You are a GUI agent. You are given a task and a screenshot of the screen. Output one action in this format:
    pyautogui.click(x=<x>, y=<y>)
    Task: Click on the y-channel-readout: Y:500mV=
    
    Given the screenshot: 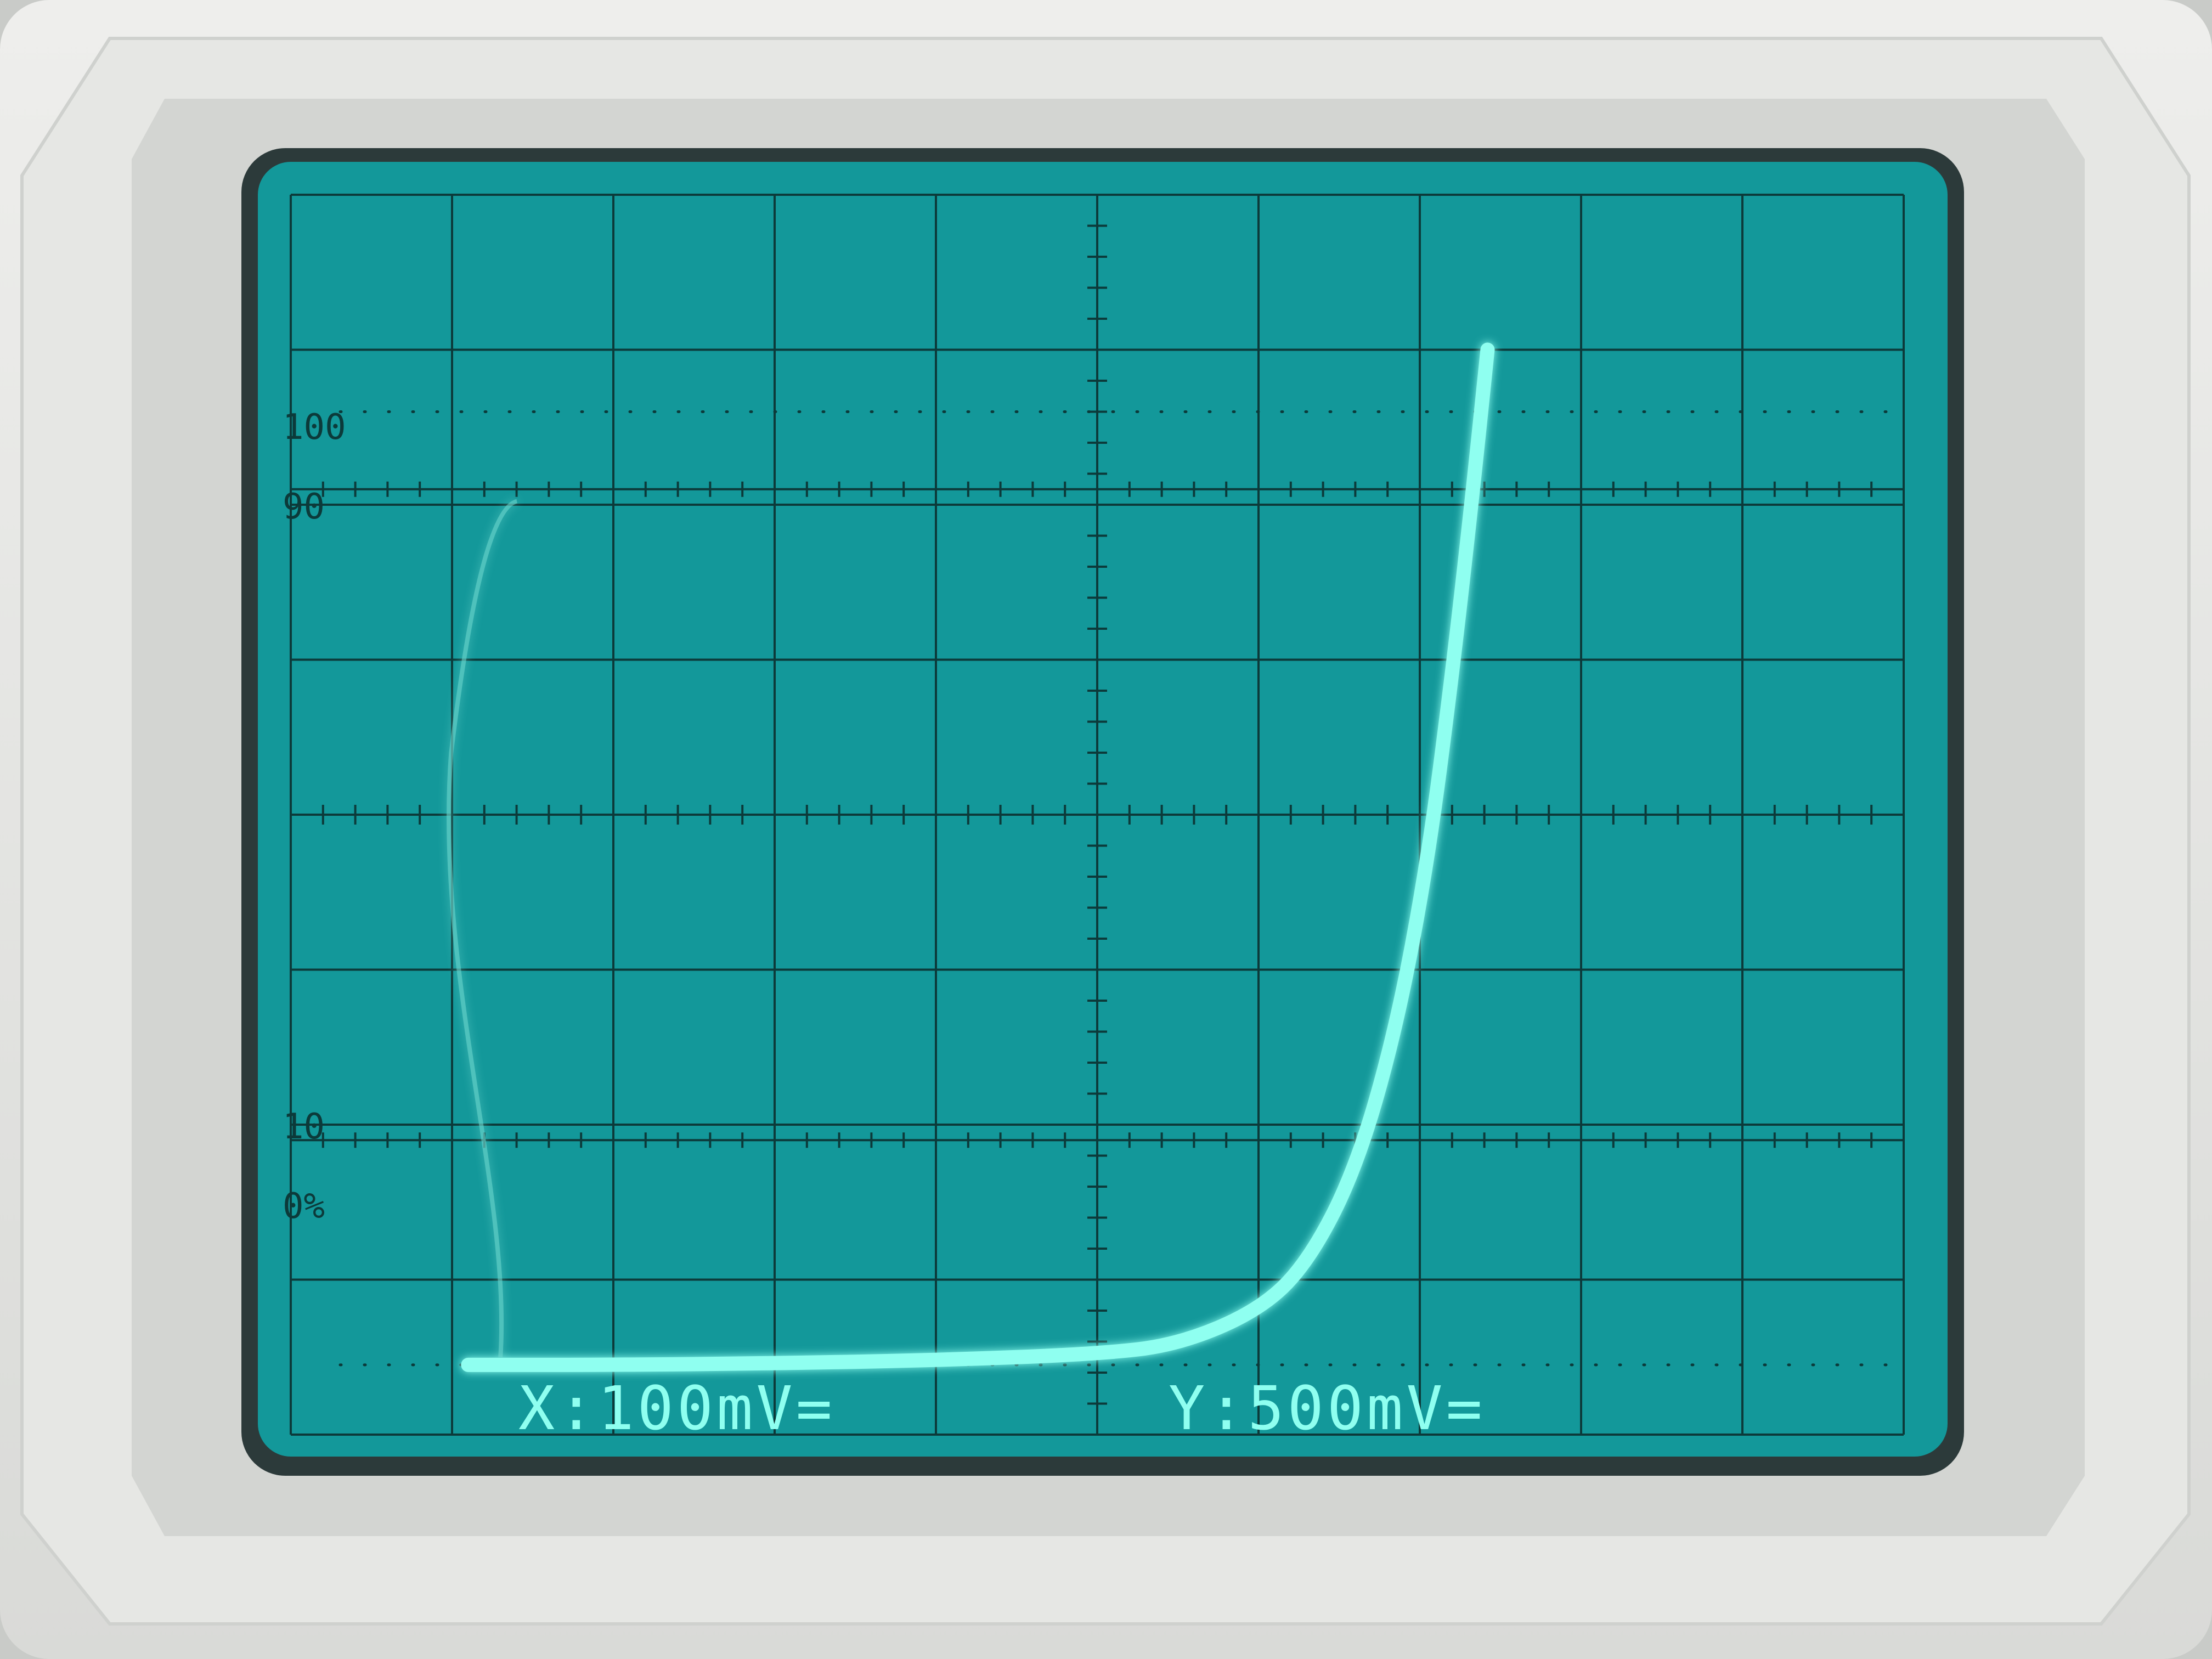 What is the action you would take?
    pyautogui.click(x=1328, y=1408)
    